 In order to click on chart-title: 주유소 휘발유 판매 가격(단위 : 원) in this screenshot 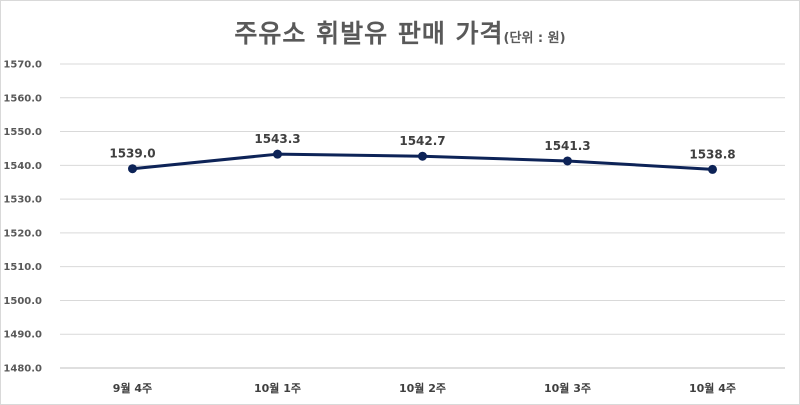, I will do `click(400, 32)`.